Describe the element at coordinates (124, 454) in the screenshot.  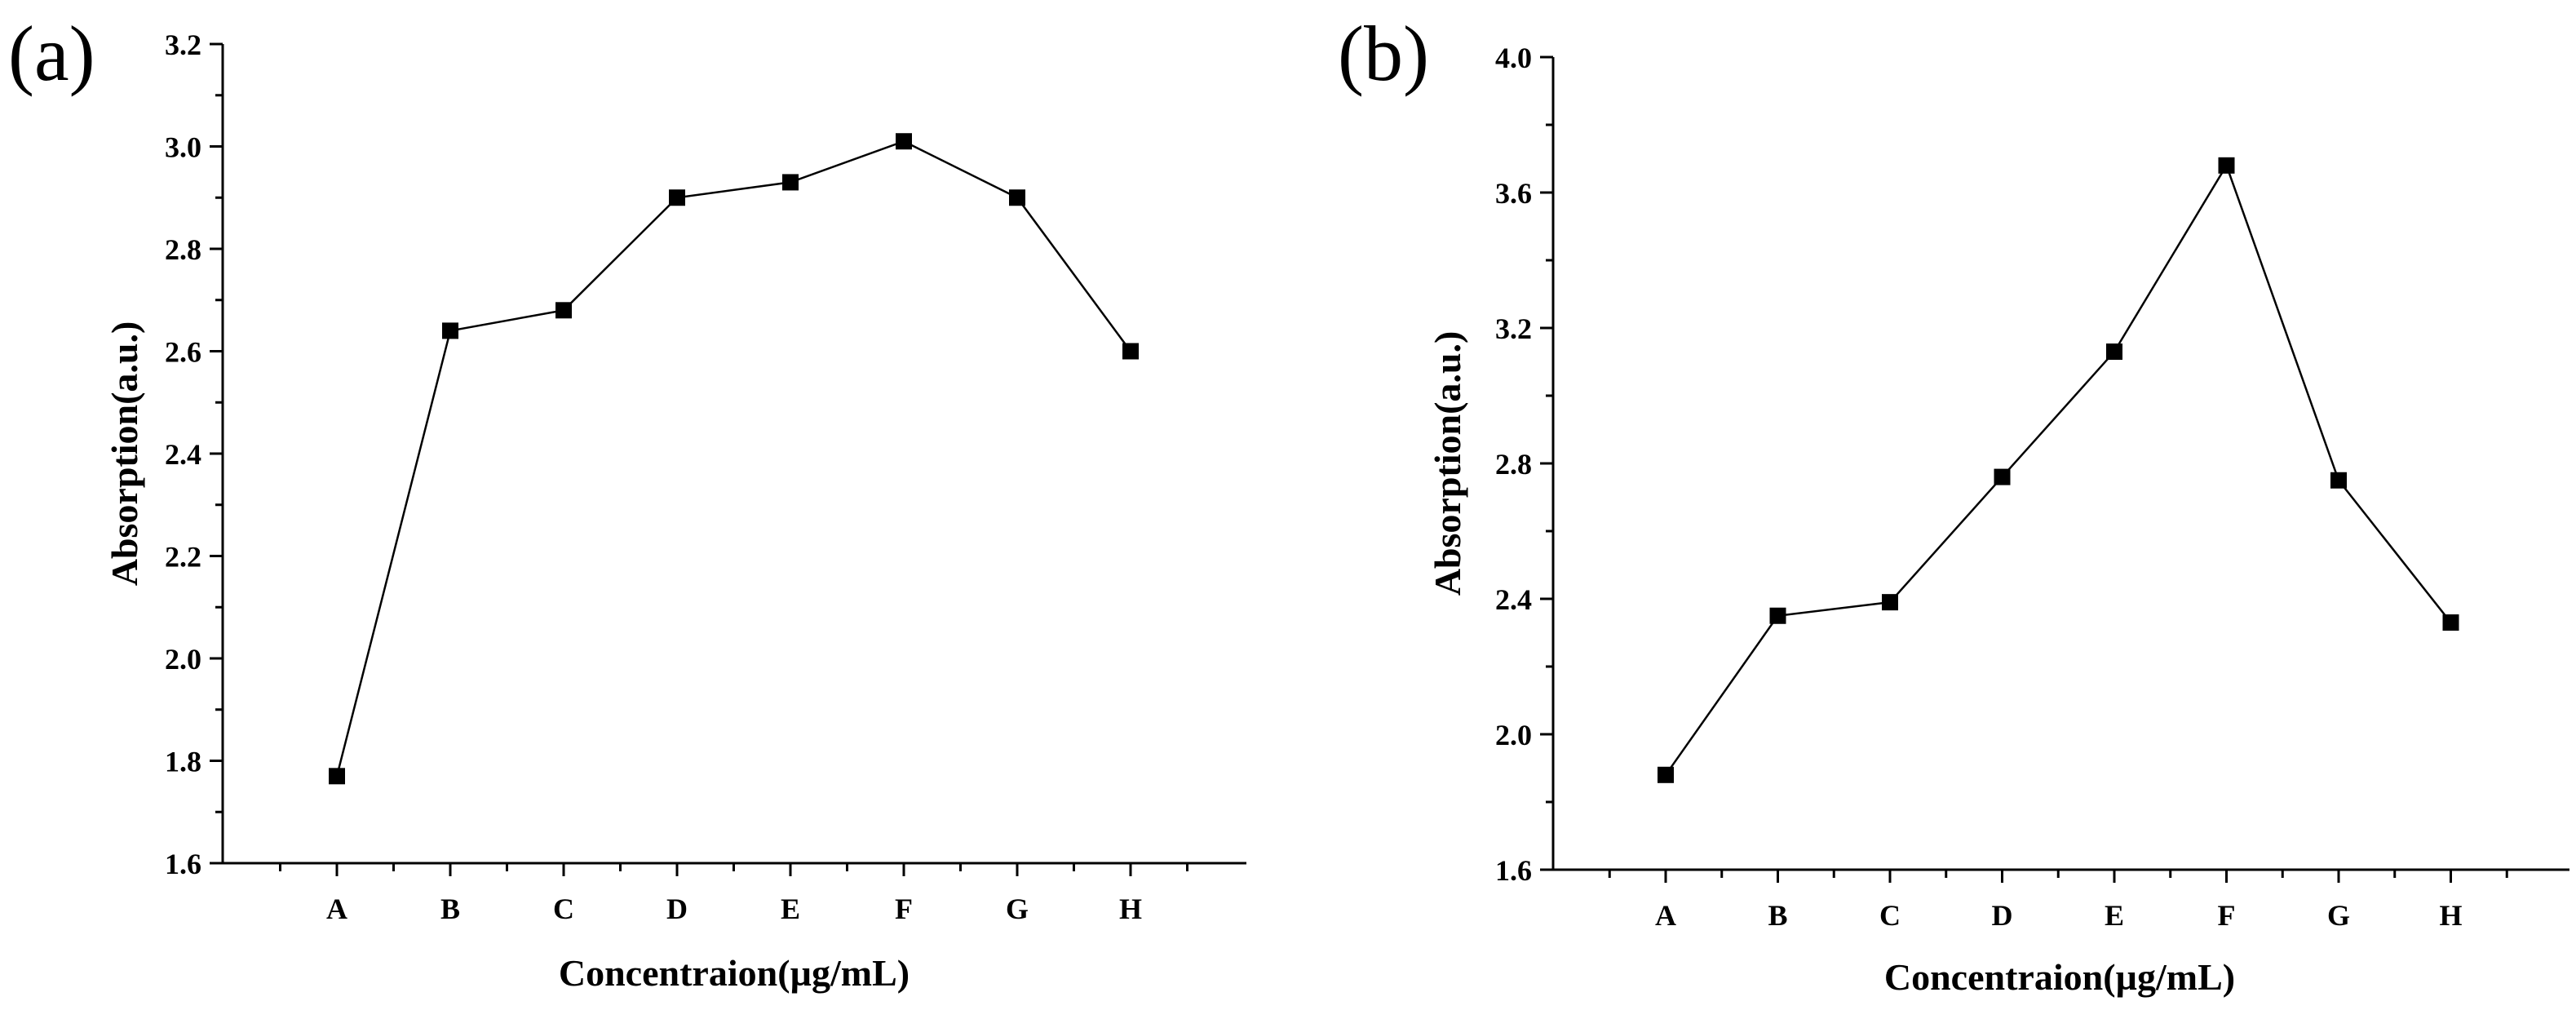
I see `y-axis-label-a: Absorption(a.u.)` at that location.